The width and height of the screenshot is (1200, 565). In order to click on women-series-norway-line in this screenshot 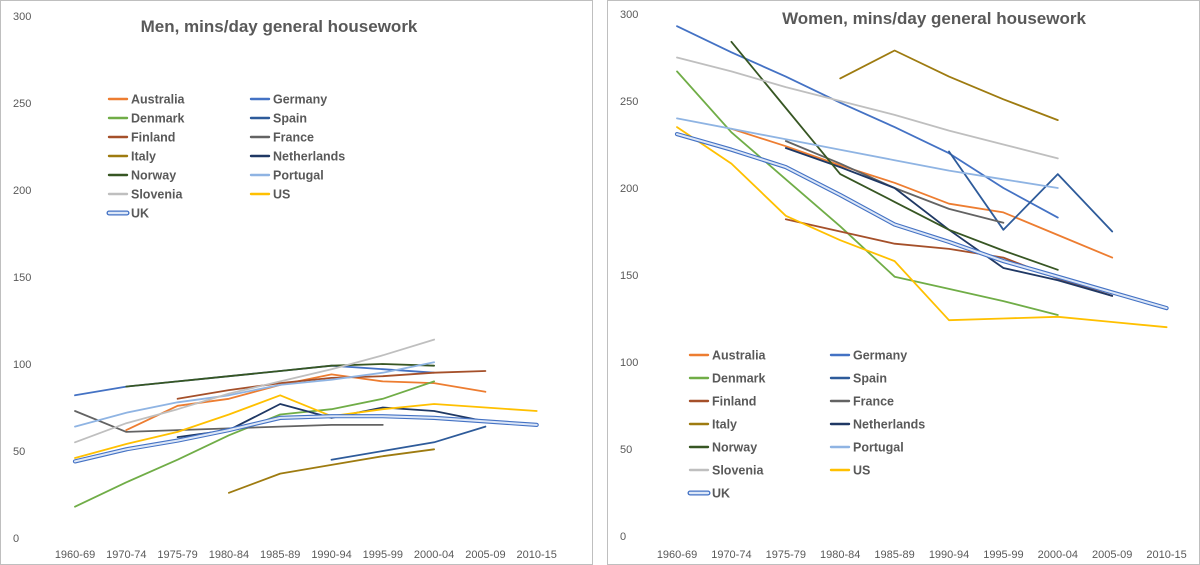, I will do `click(894, 155)`.